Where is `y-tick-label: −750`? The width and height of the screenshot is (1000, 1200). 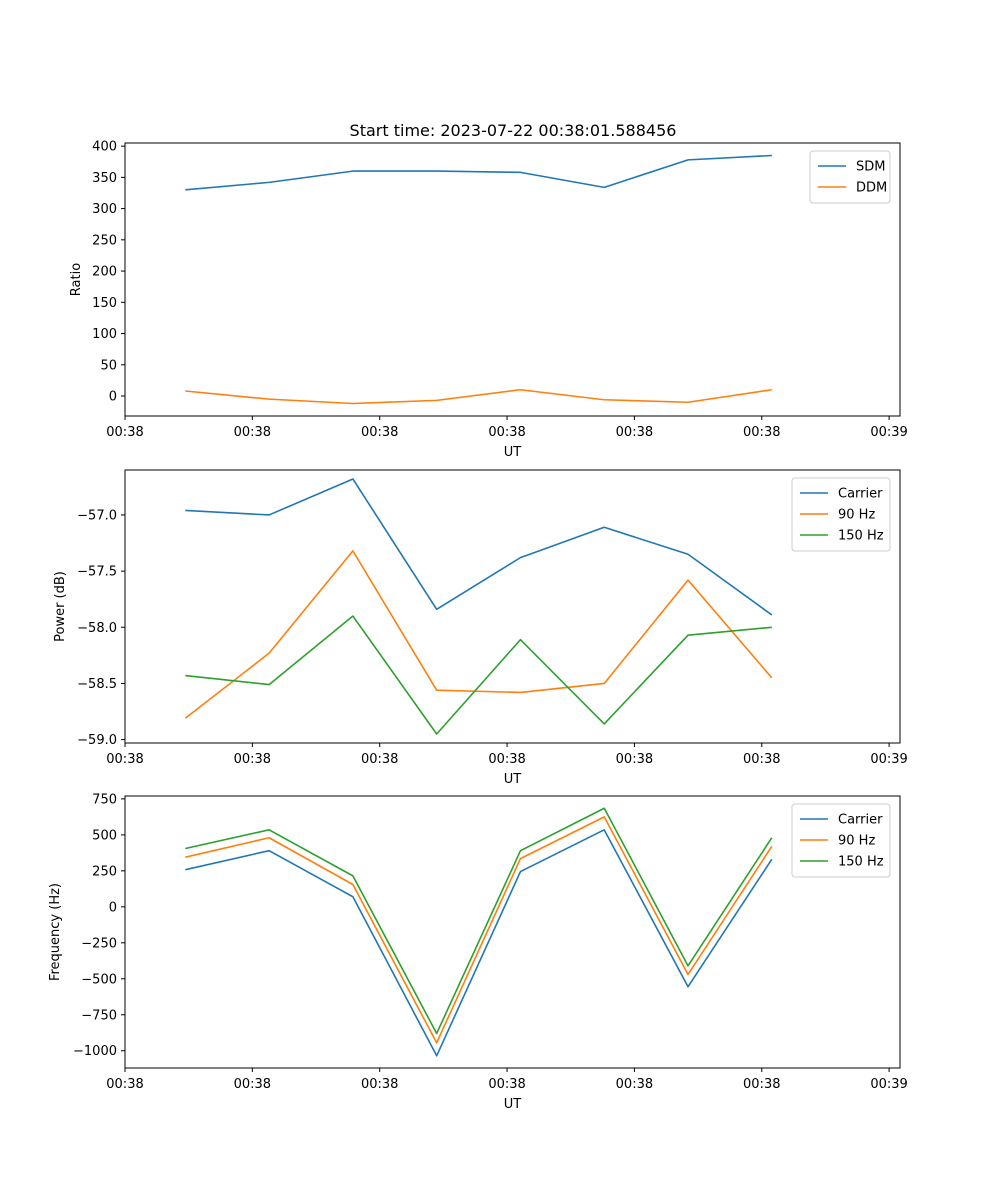 y-tick-label: −750 is located at coordinates (99, 1015).